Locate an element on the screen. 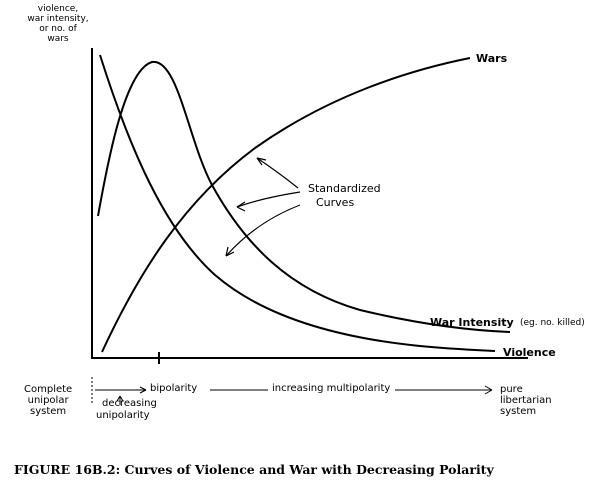  scale-arrows is located at coordinates (292, 391).